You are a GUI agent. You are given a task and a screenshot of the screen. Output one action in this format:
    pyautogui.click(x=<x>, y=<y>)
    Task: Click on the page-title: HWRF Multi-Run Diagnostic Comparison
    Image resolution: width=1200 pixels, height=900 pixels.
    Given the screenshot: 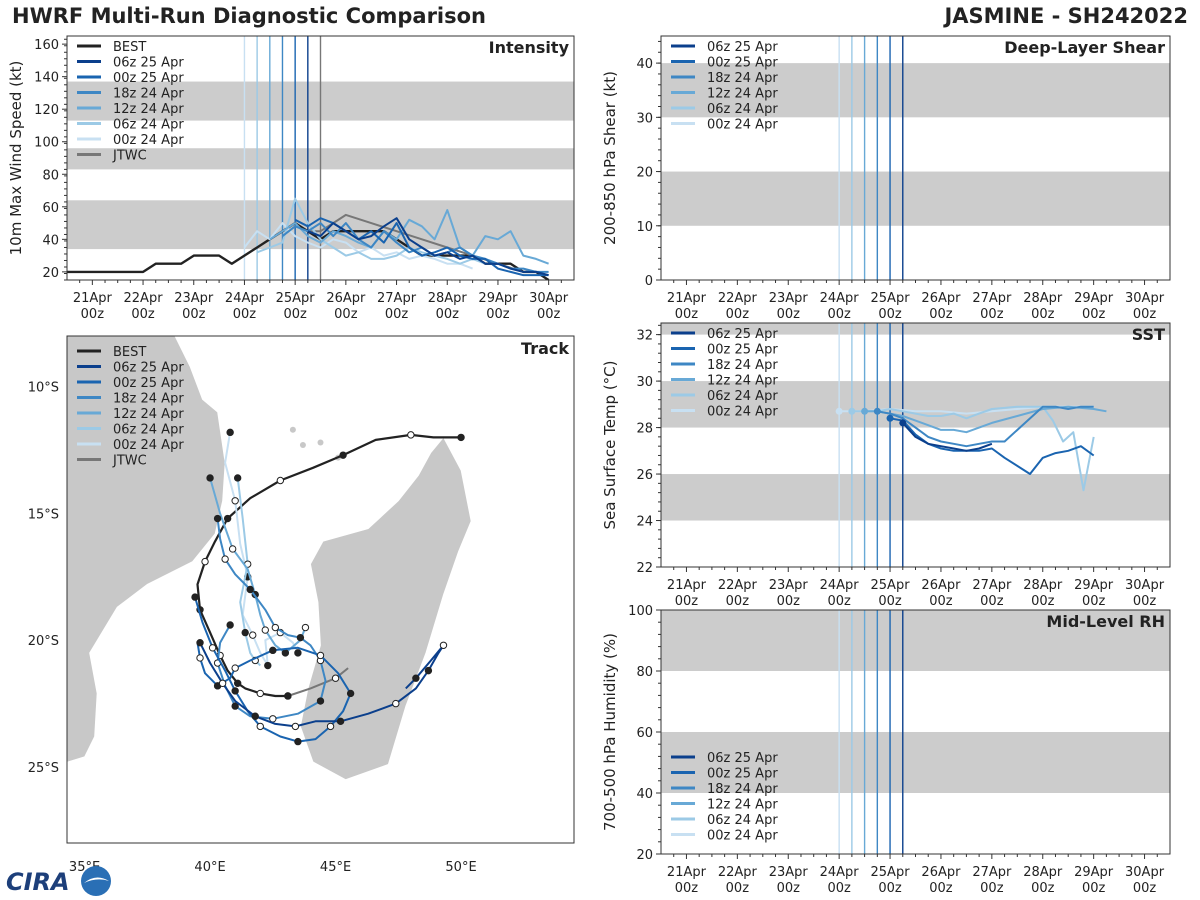 What is the action you would take?
    pyautogui.click(x=249, y=16)
    